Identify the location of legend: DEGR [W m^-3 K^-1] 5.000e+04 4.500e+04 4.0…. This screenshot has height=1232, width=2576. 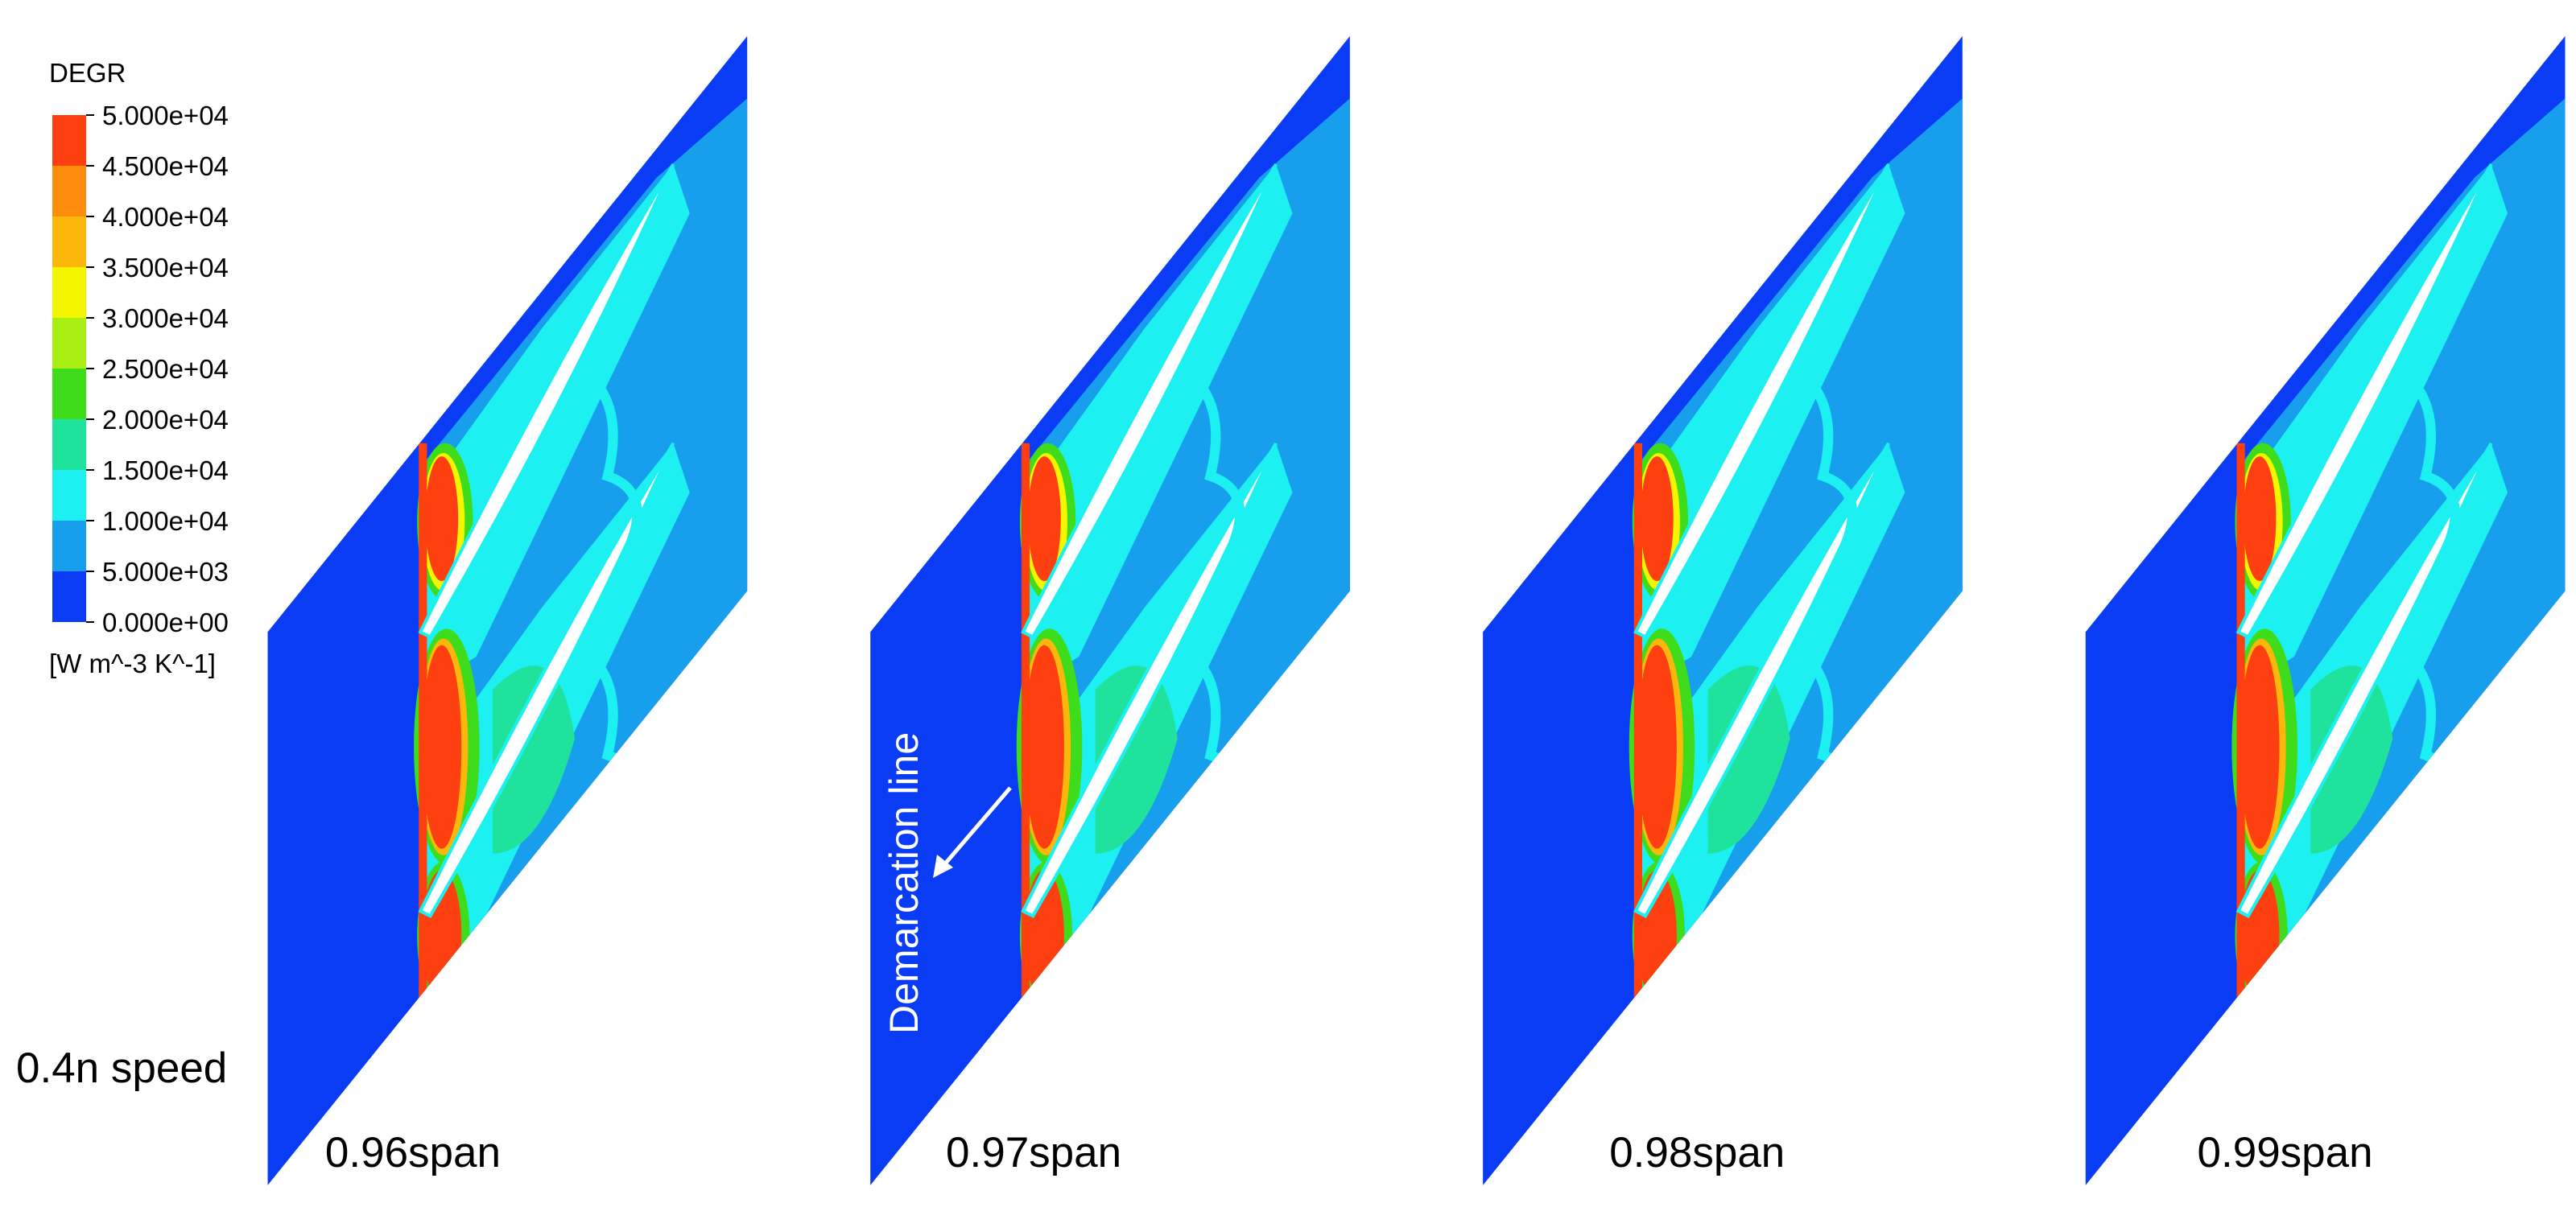
(139, 368).